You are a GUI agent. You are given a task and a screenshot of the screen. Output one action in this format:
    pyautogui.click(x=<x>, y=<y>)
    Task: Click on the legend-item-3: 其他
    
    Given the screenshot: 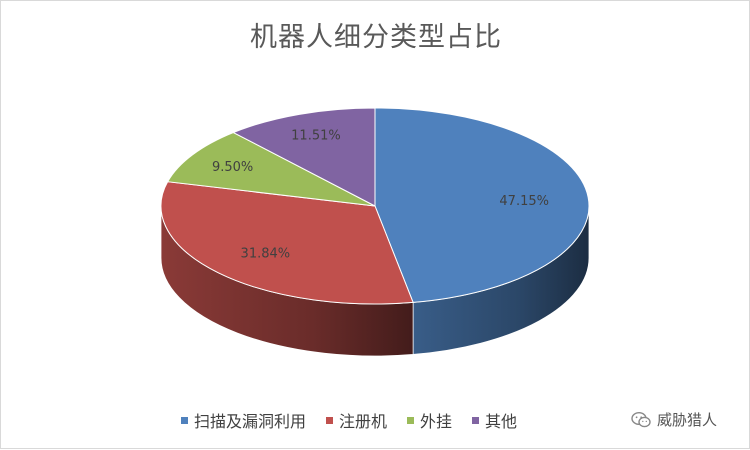 What is the action you would take?
    pyautogui.click(x=494, y=420)
    